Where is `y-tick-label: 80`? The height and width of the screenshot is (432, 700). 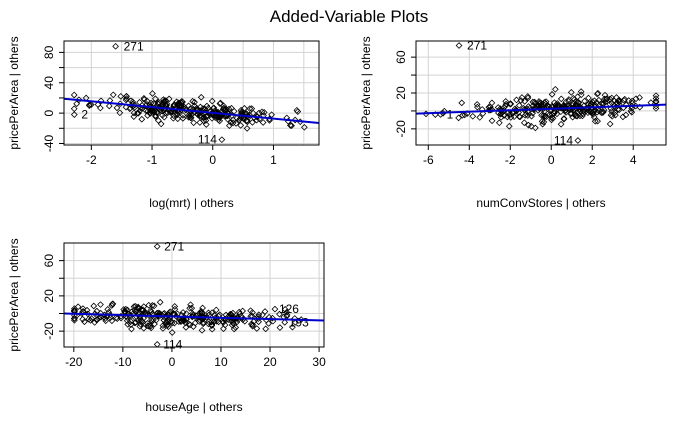
y-tick-label: 80 is located at coordinates (49, 52).